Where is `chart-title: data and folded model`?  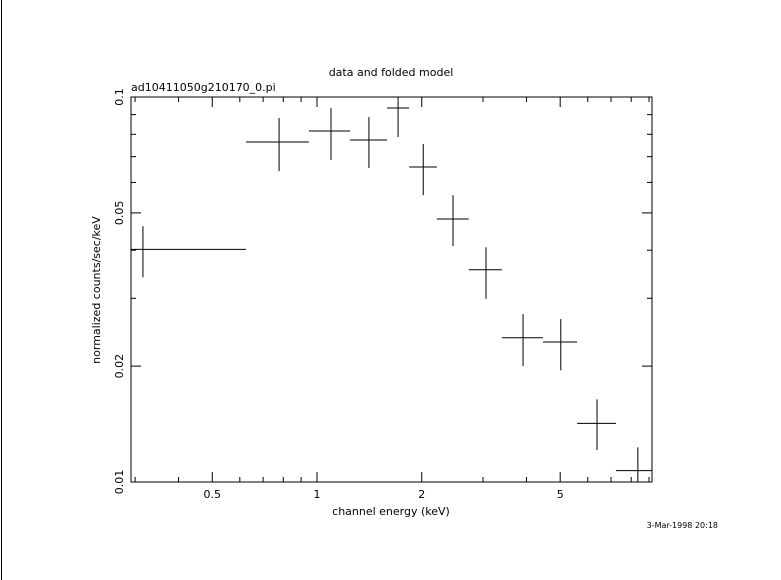
chart-title: data and folded model is located at coordinates (391, 72).